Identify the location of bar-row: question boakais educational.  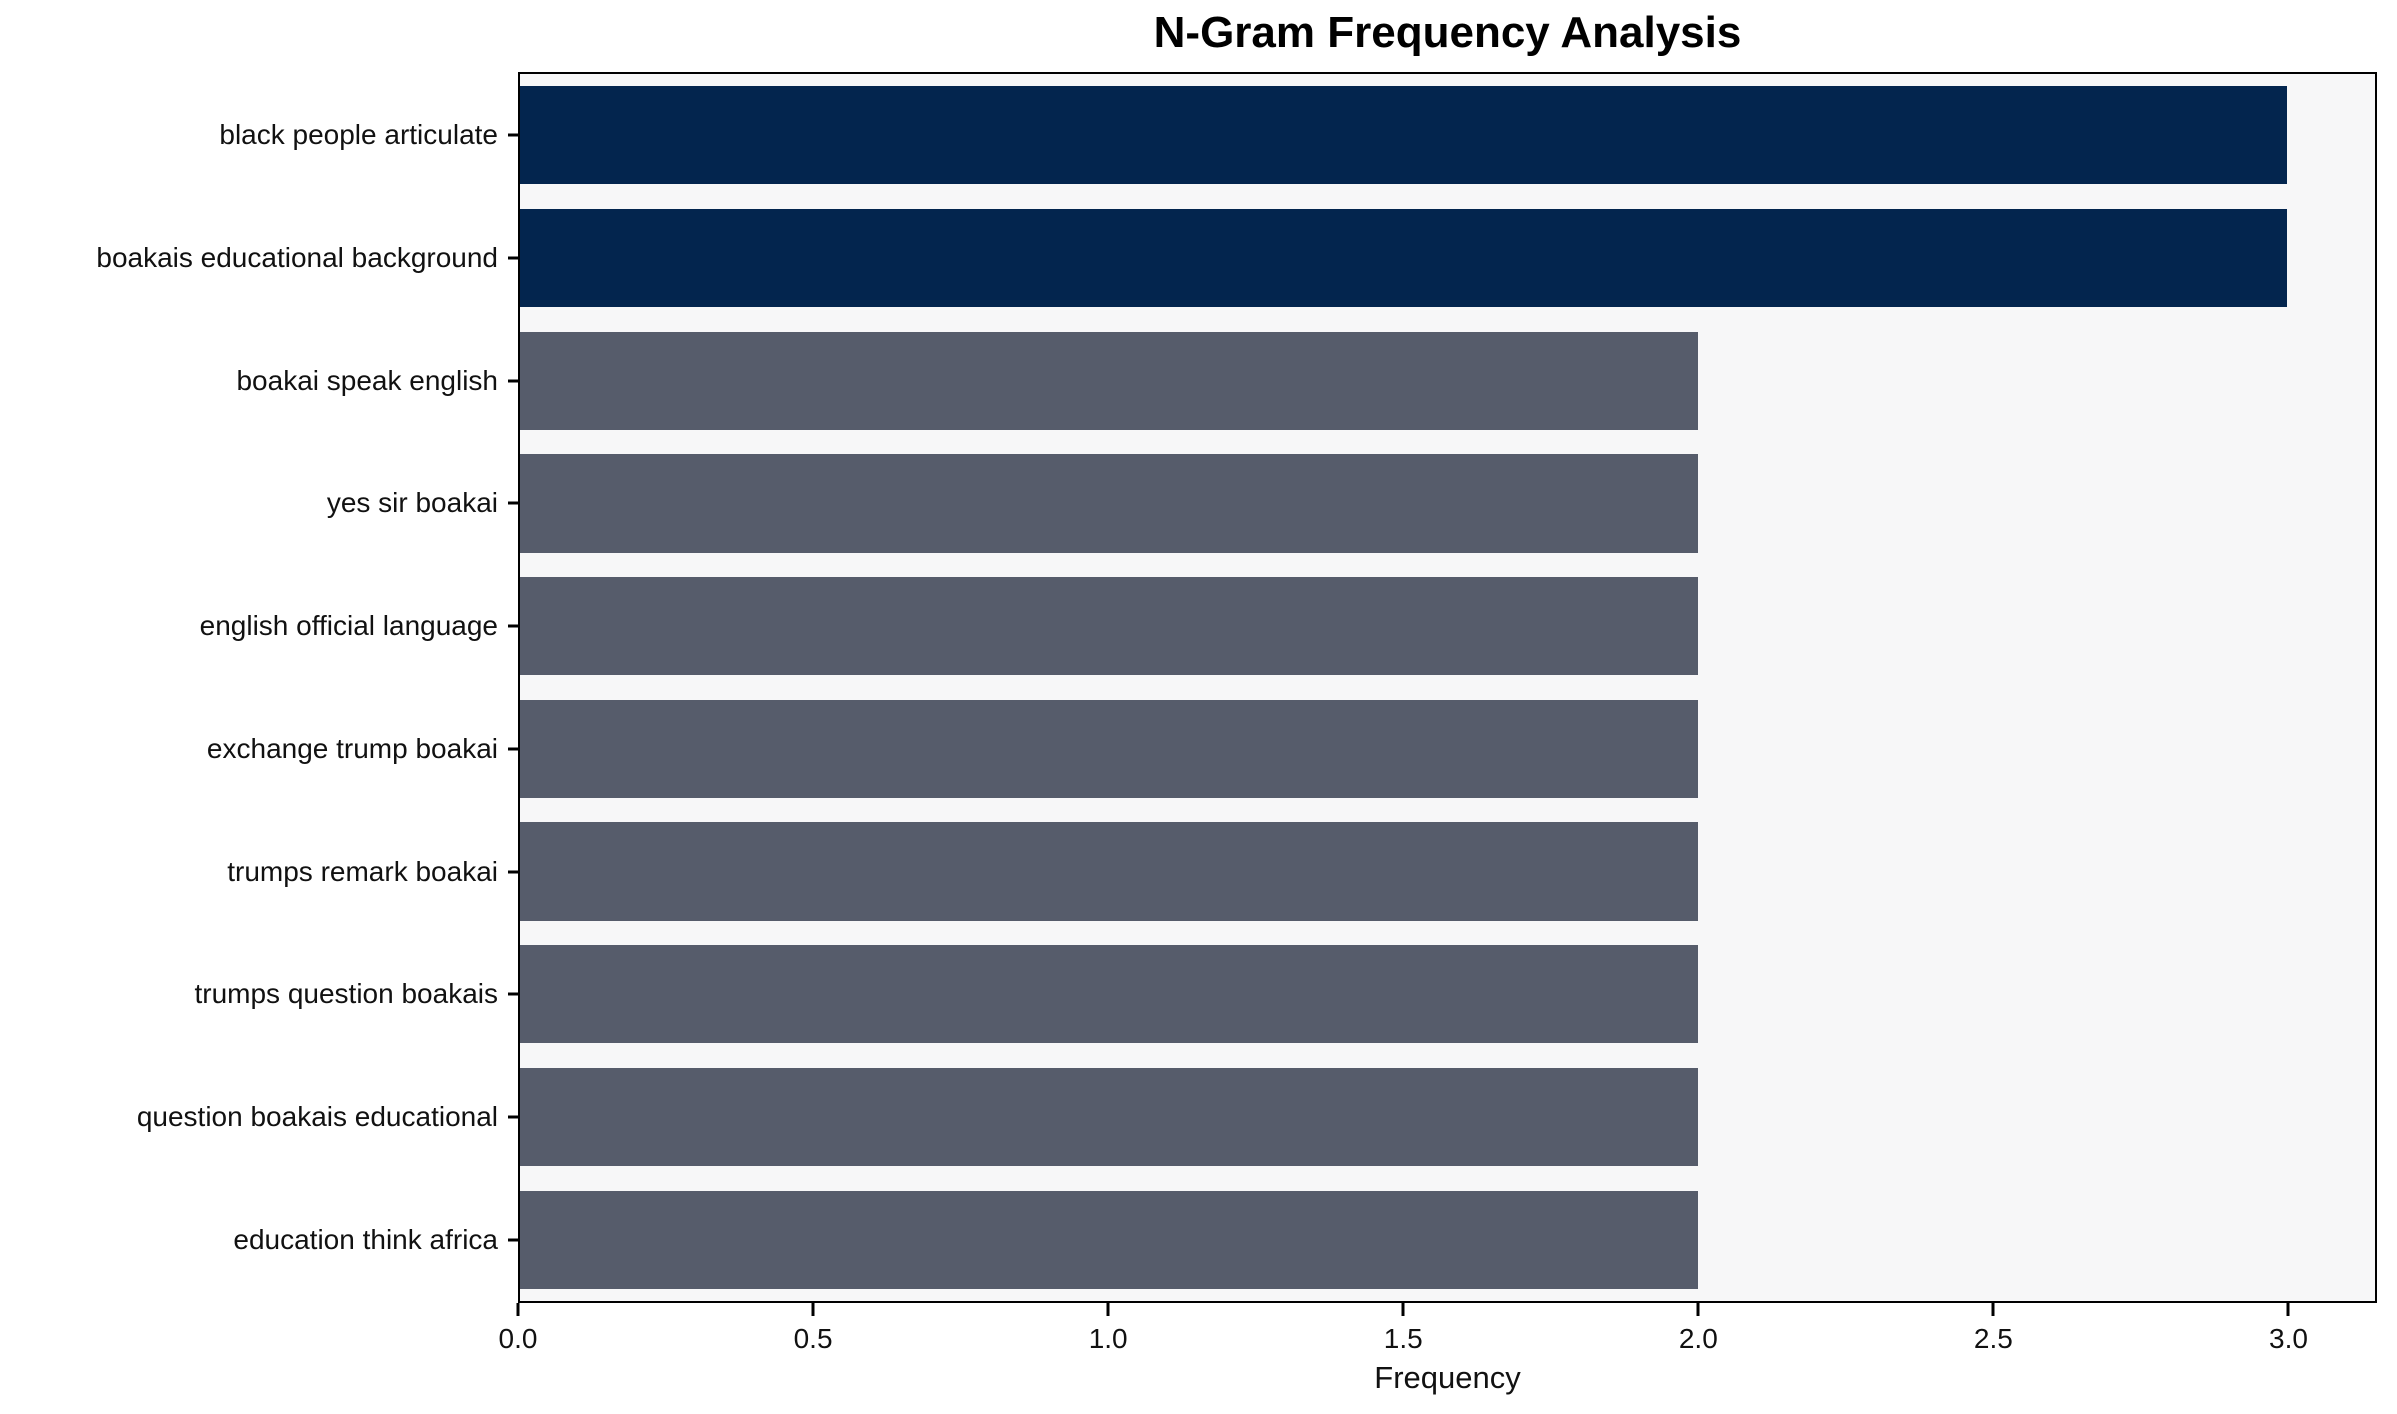
(1256, 1117).